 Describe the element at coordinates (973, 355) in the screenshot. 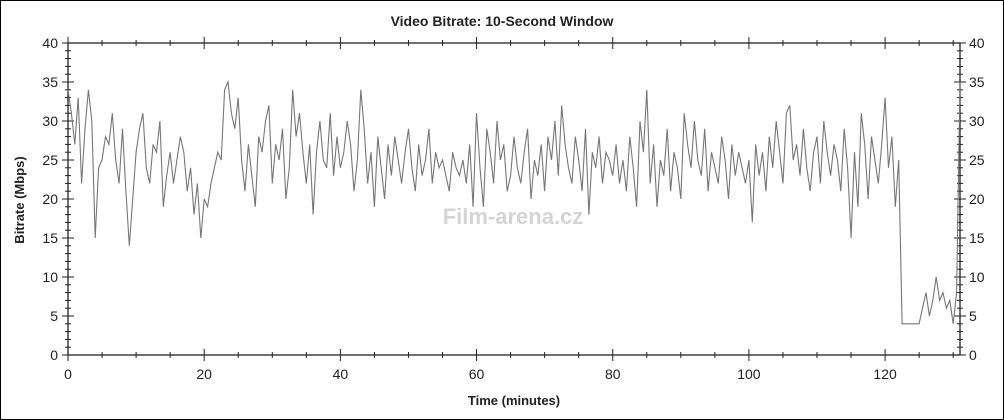

I see `y-tick-label-right: 0` at that location.